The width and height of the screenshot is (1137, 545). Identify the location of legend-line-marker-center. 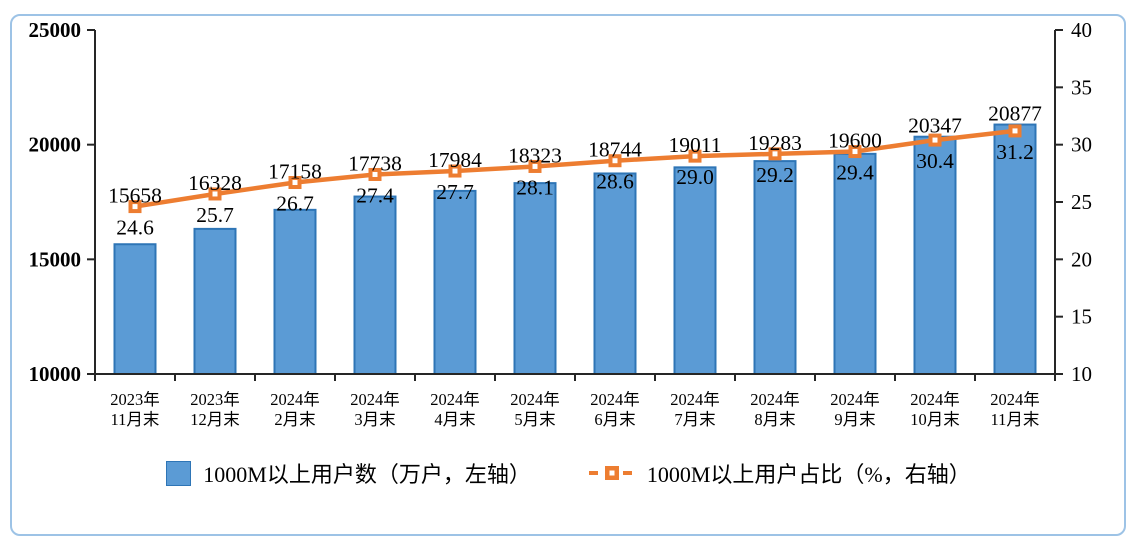
(612, 473).